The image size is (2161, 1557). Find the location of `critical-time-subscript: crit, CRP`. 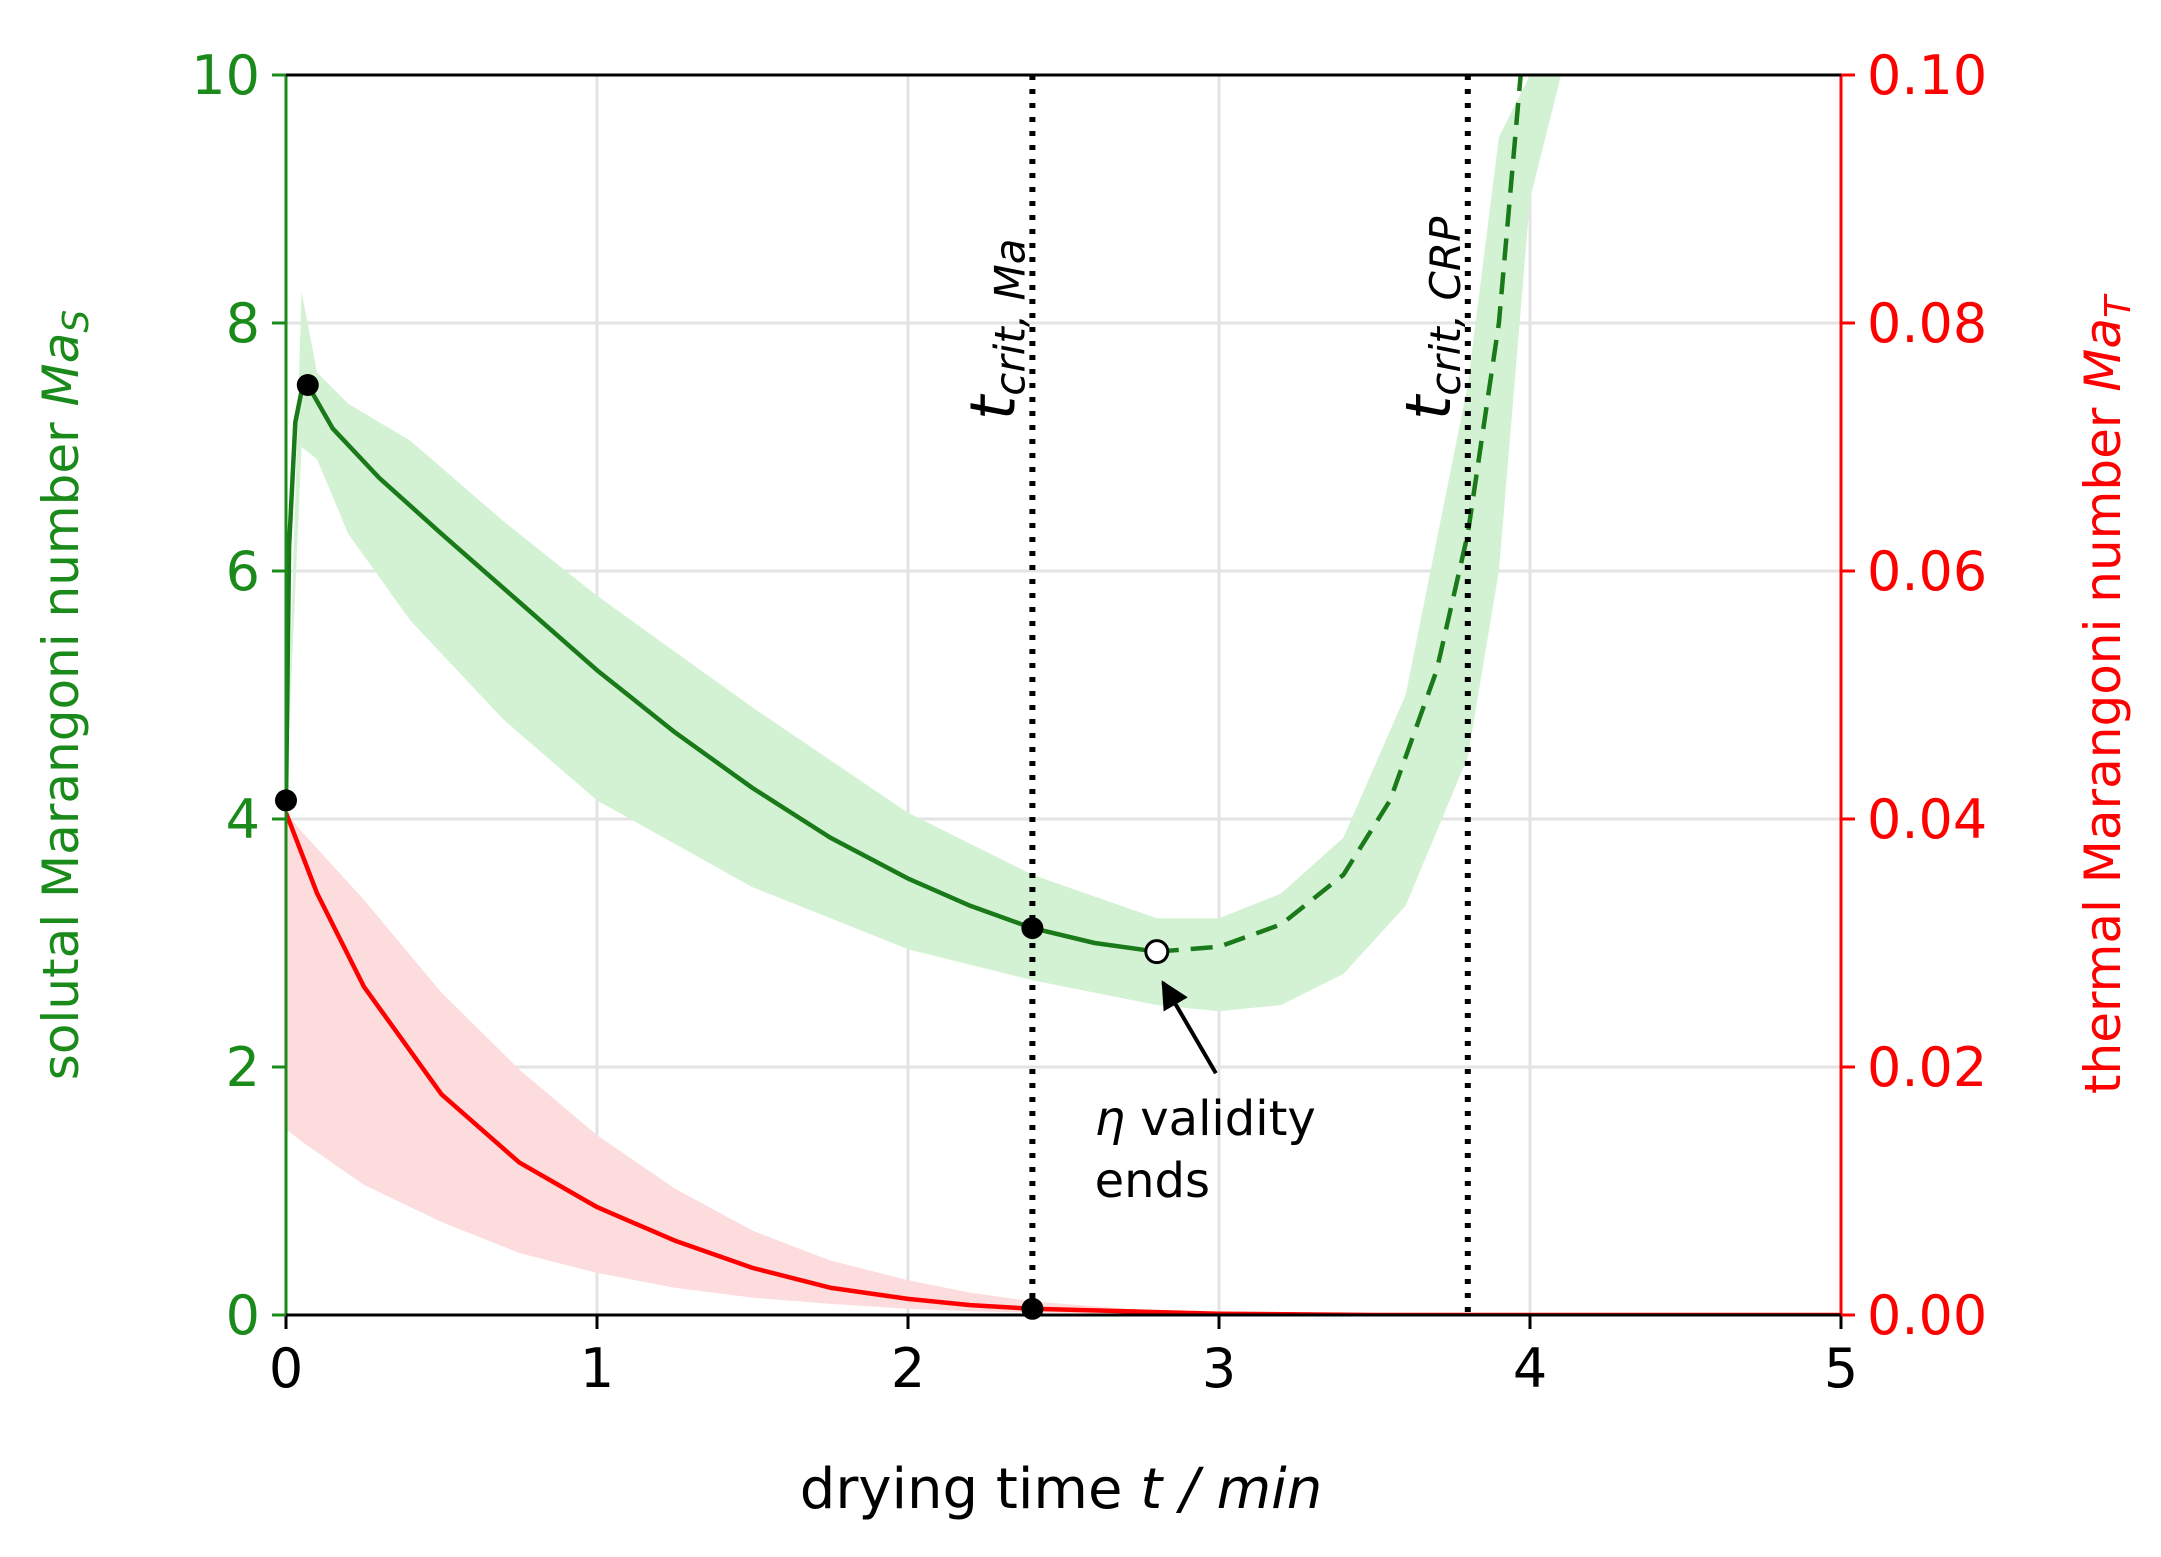

critical-time-subscript: crit, CRP is located at coordinates (1445, 306).